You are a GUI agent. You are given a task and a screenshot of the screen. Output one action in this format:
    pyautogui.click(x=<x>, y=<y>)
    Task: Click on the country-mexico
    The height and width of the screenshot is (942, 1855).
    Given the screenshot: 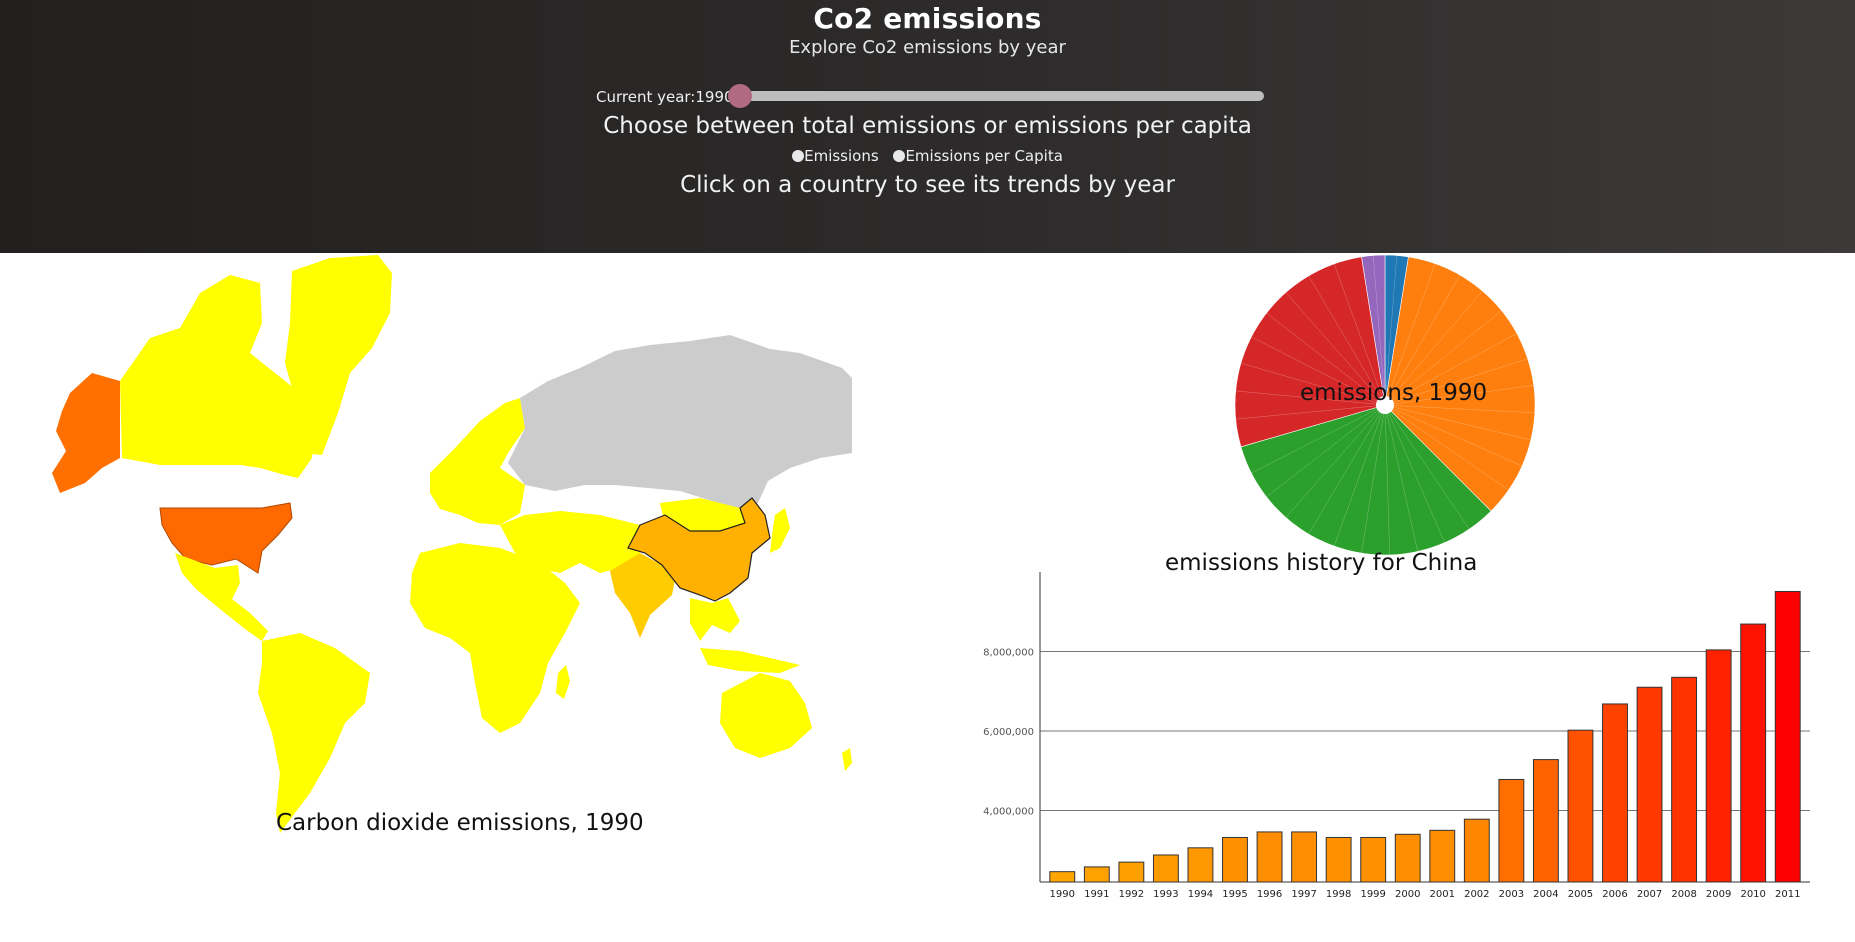 What is the action you would take?
    pyautogui.click(x=221, y=597)
    